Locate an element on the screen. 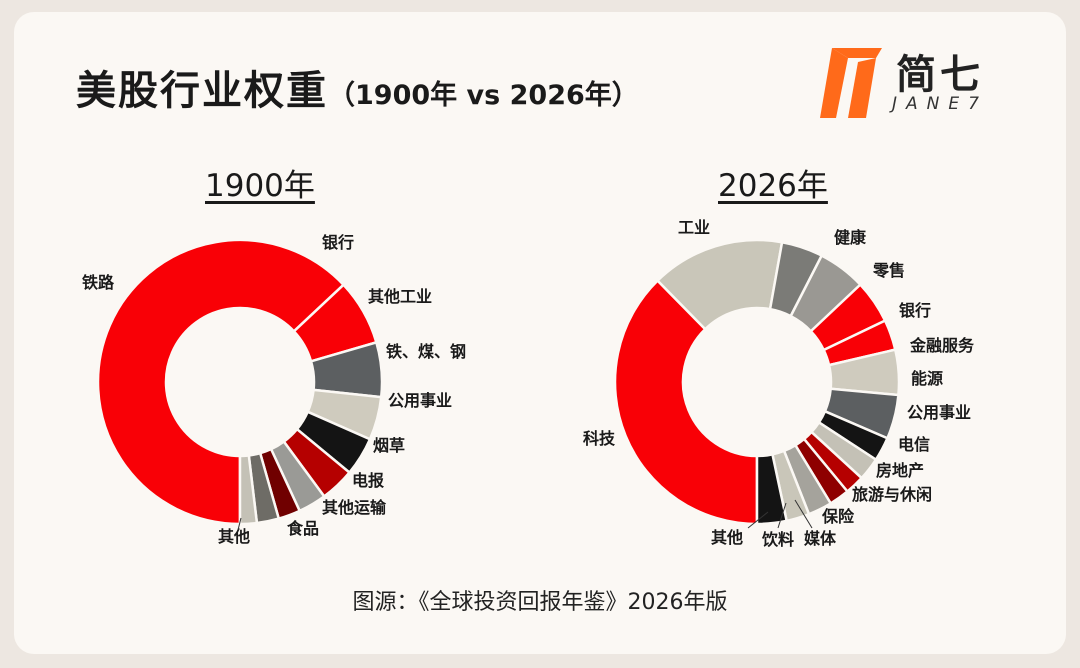  logo-mark-icon is located at coordinates (851, 83).